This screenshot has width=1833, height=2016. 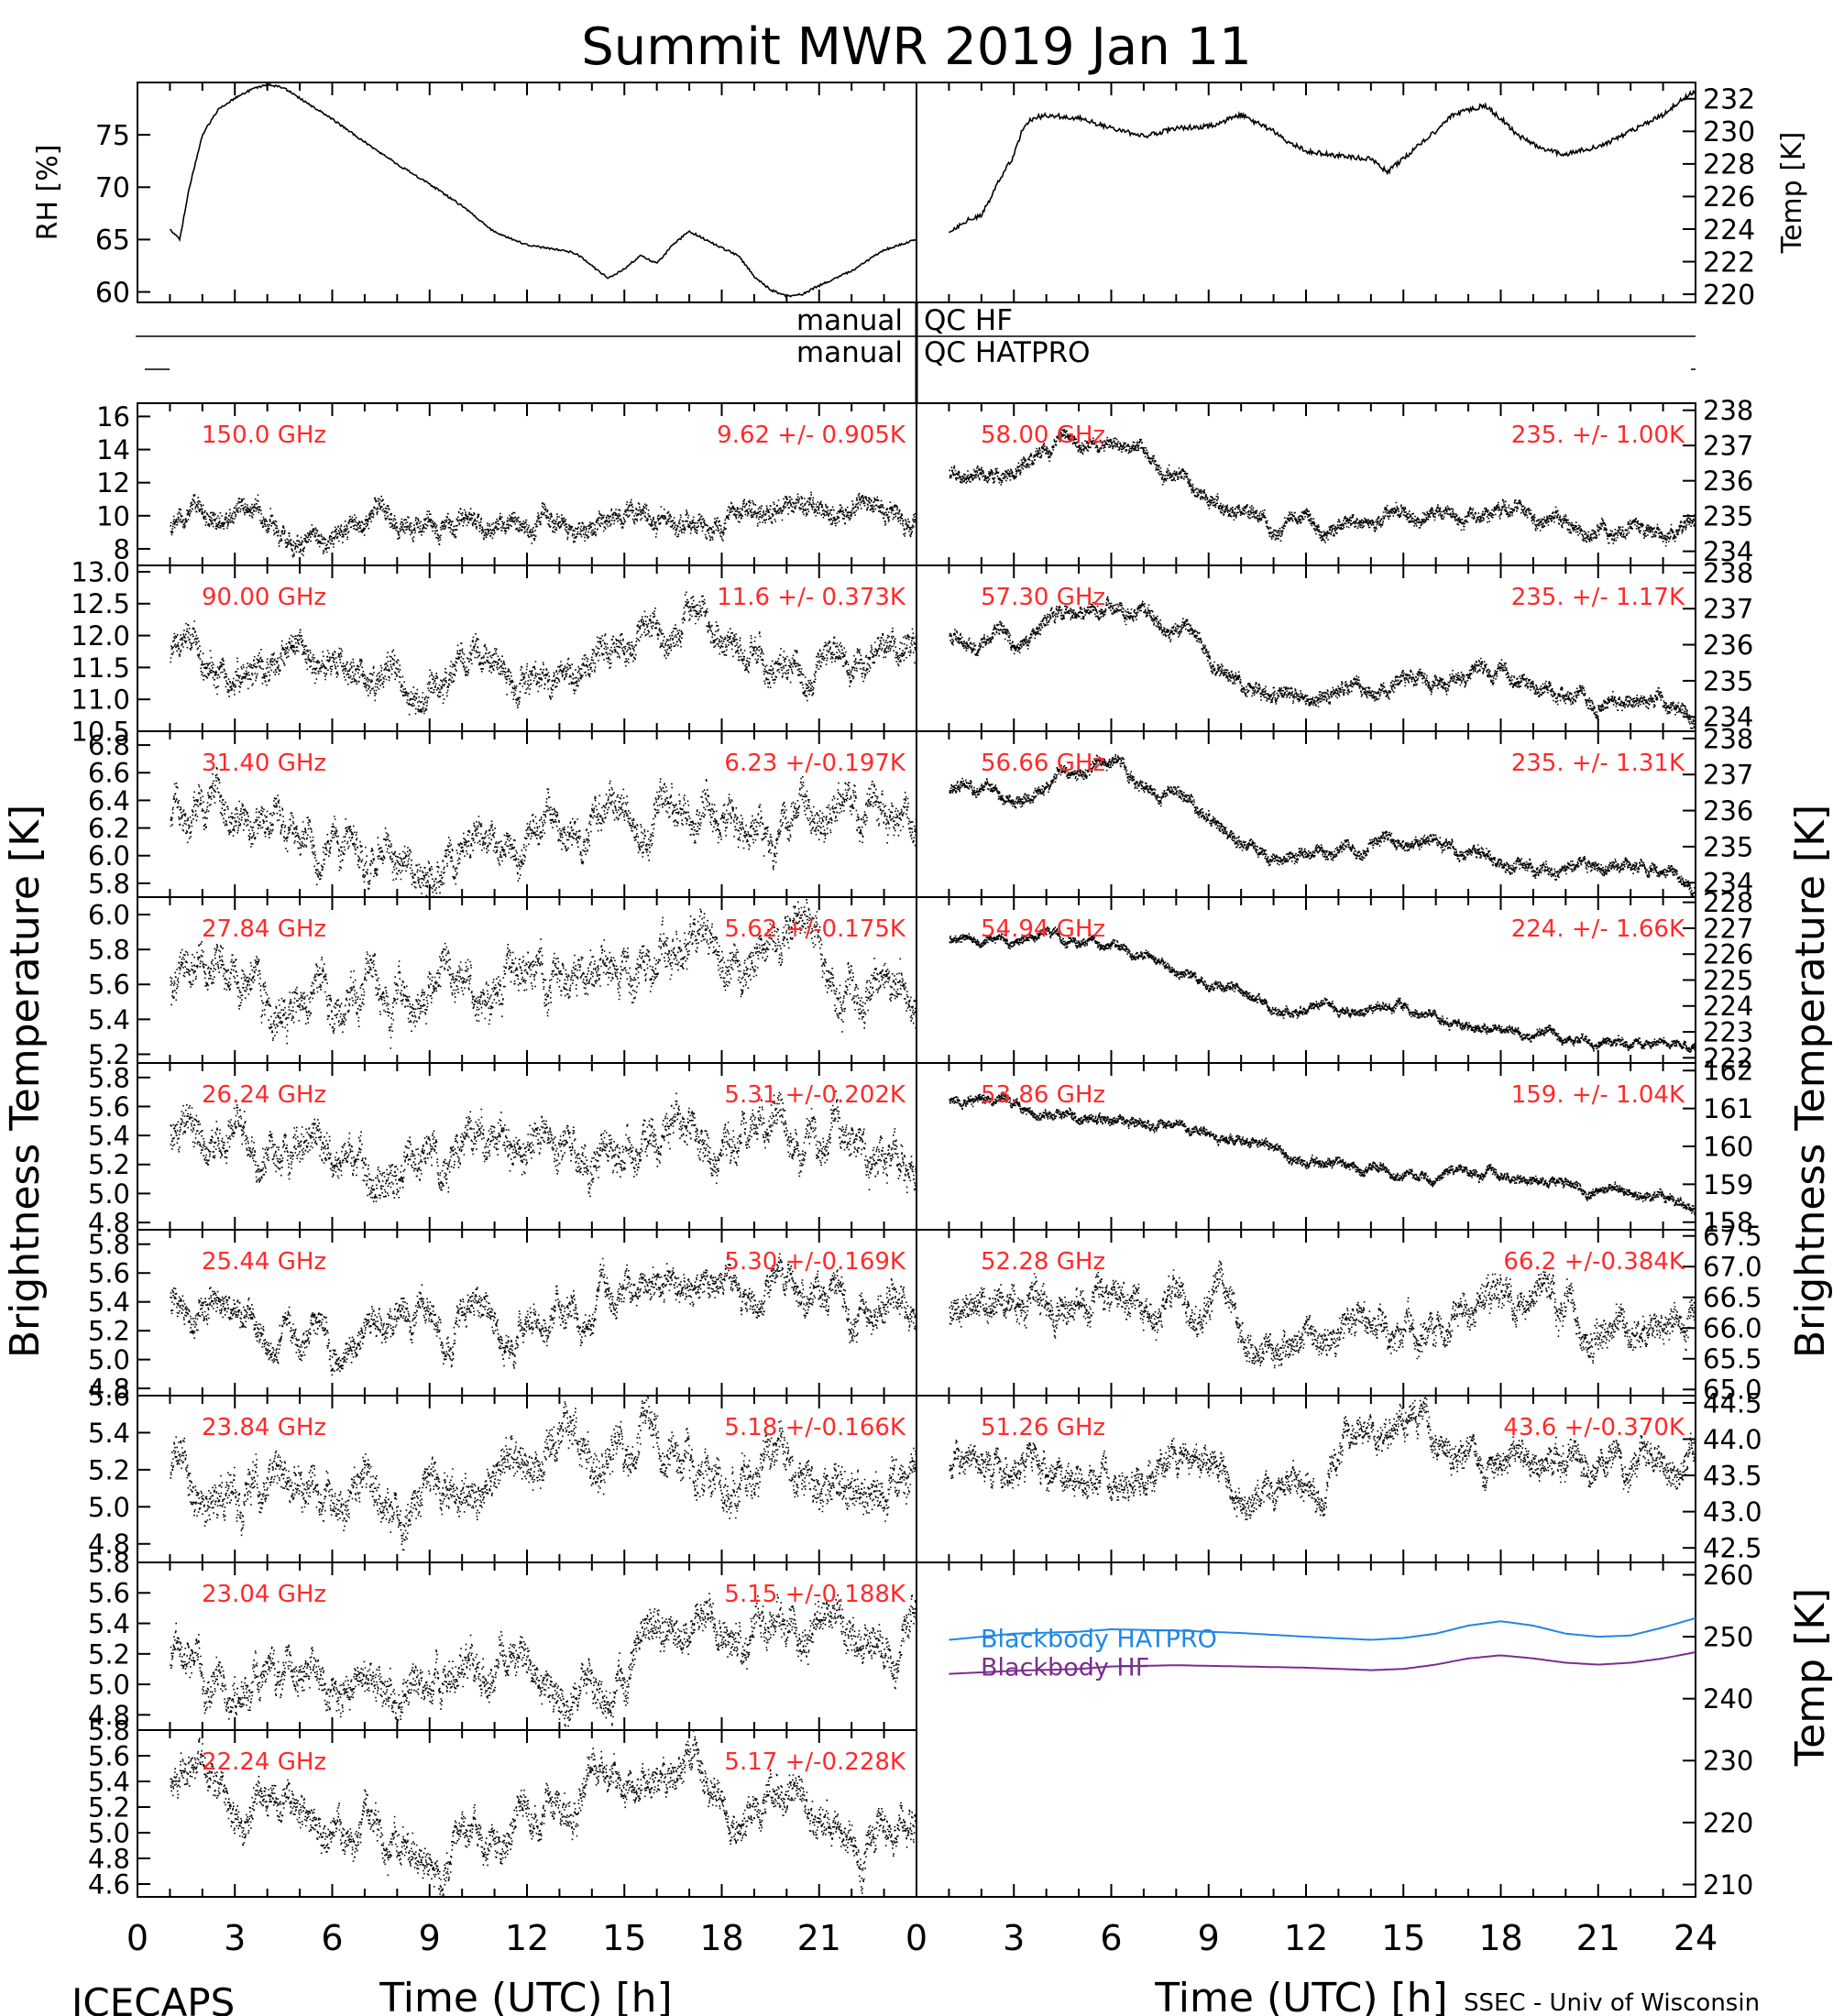 I want to click on channel-label: 58.00 GHz, so click(x=1043, y=435).